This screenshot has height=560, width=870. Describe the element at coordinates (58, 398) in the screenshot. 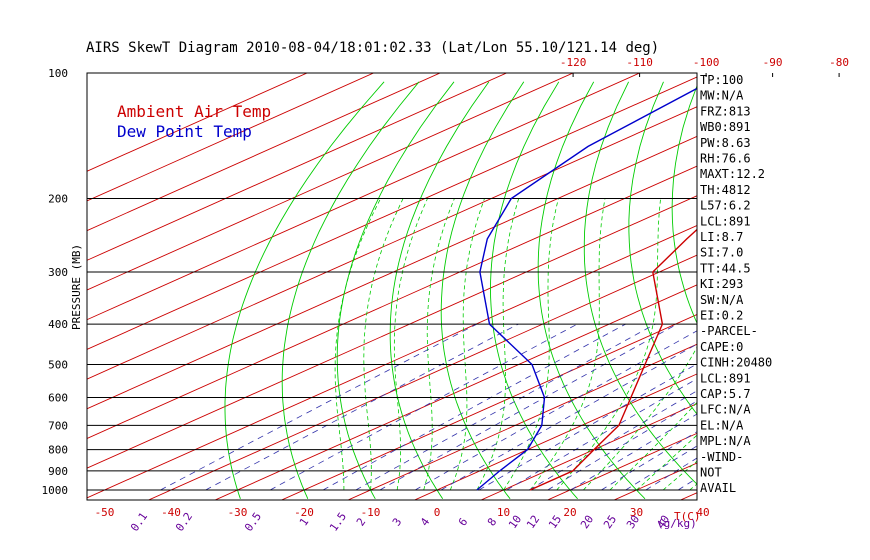

I see `pressure-tick-label: 600` at that location.